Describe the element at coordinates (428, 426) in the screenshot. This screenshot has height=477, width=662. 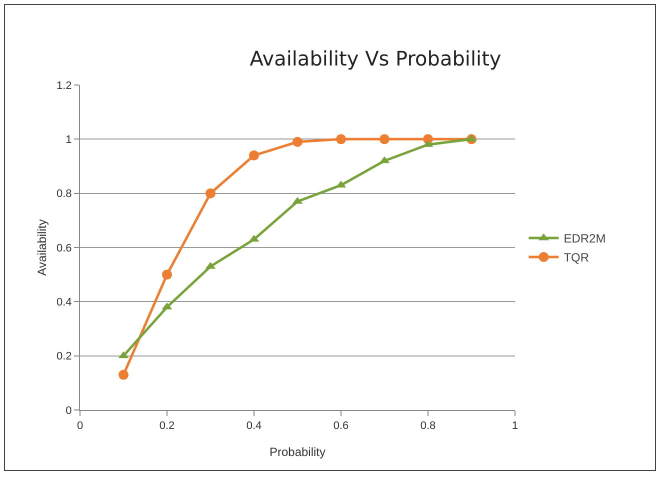
I see `x-tick-label: 0.8` at that location.